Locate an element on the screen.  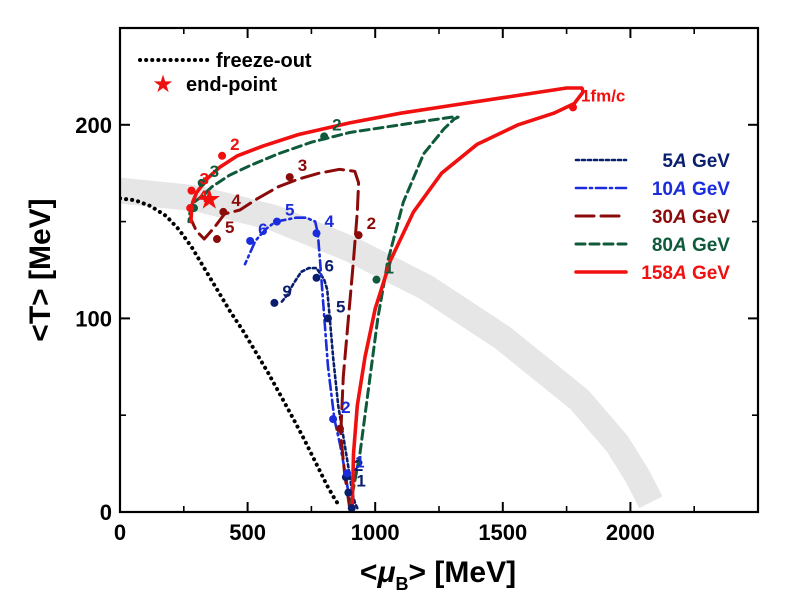
legend-label-30a-gev: 30A GeV is located at coordinates (691, 217).